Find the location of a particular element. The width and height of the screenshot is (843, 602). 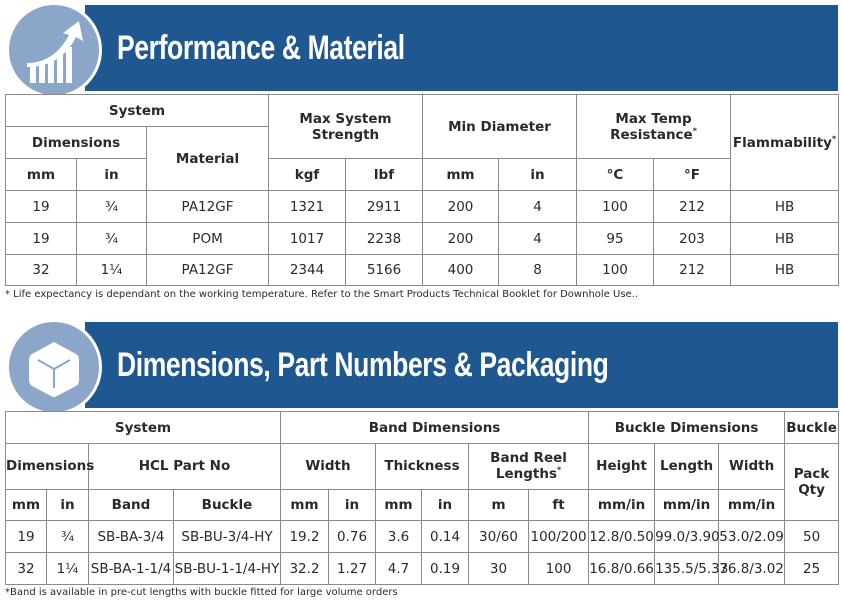

cell-mm: 19 is located at coordinates (26, 536).